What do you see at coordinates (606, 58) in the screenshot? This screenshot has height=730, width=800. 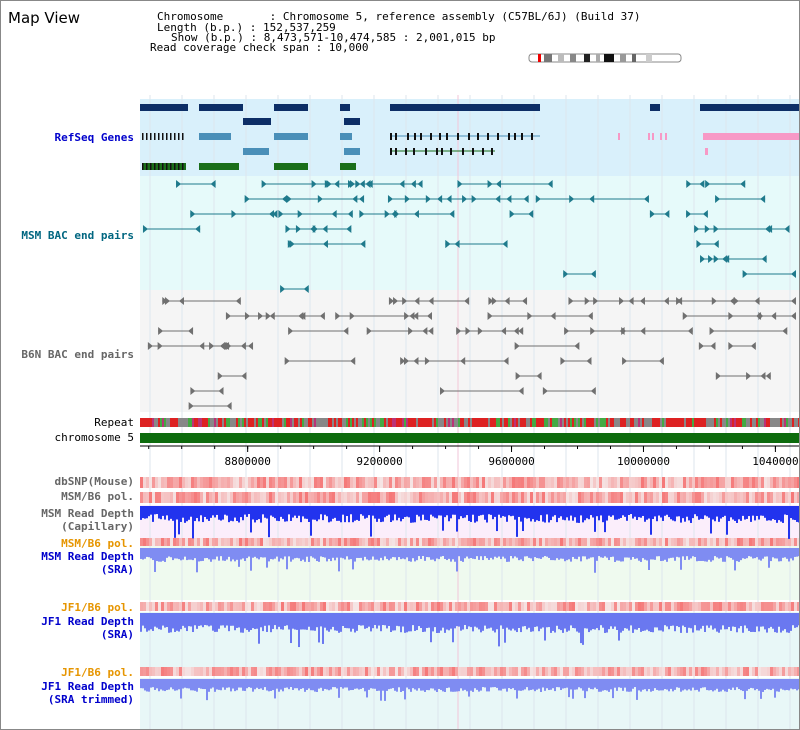 I see `chromosome-ideogram` at bounding box center [606, 58].